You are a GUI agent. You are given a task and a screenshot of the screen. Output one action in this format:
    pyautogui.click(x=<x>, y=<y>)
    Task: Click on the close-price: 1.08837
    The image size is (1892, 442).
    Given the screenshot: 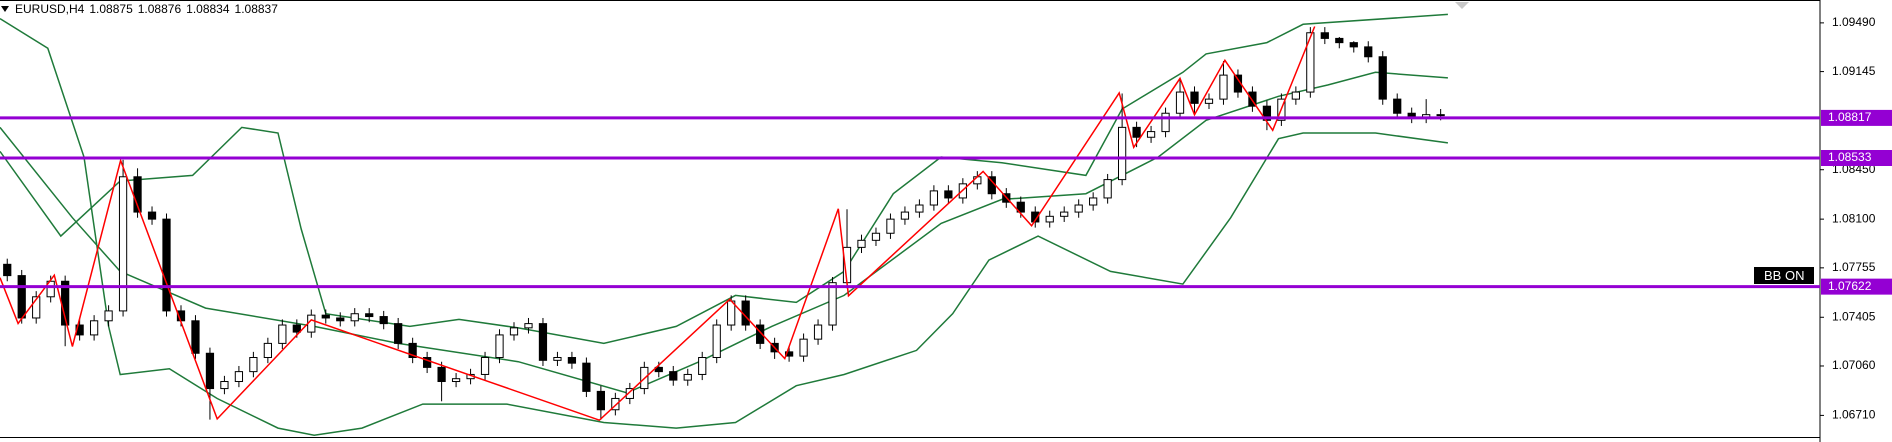 What is the action you would take?
    pyautogui.click(x=256, y=9)
    